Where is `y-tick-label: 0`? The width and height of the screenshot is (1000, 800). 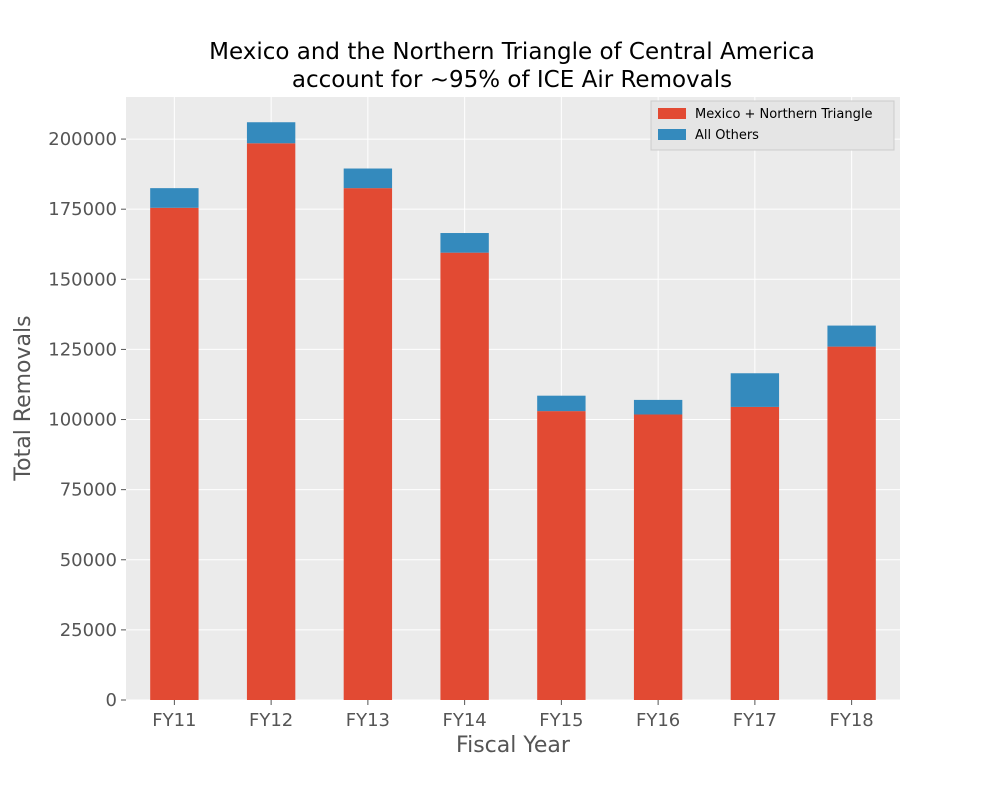
y-tick-label: 0 is located at coordinates (111, 700).